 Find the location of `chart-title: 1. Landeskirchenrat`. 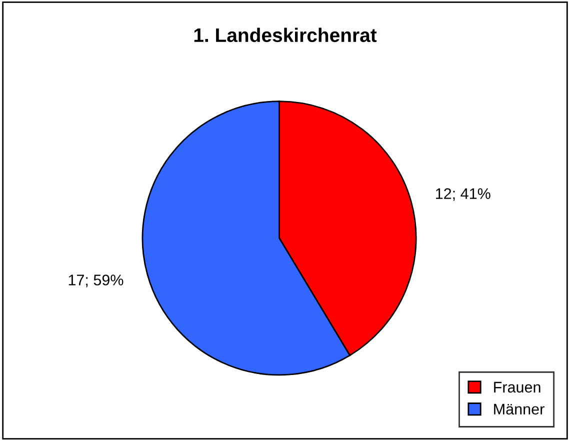

chart-title: 1. Landeskirchenrat is located at coordinates (285, 35).